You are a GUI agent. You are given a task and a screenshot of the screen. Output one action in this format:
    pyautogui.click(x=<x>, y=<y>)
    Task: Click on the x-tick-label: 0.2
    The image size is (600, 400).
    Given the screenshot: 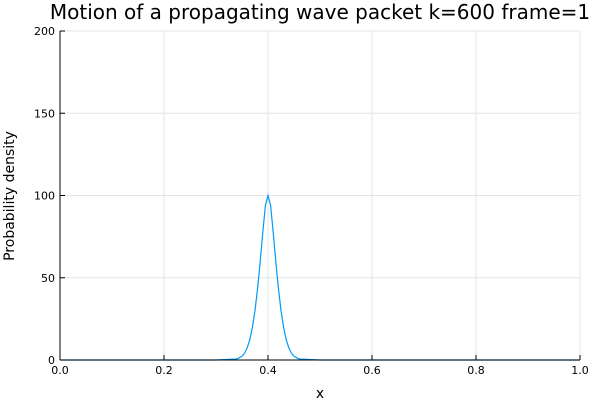 What is the action you would take?
    pyautogui.click(x=164, y=370)
    